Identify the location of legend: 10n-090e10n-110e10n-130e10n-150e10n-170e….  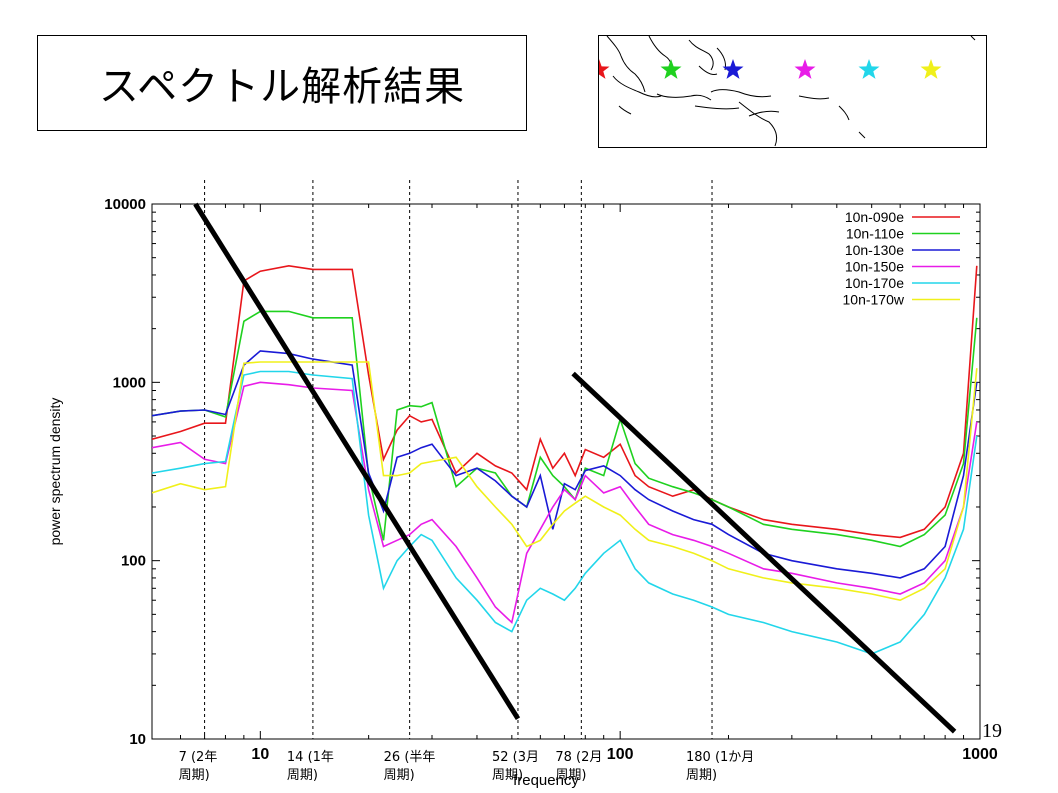
(901, 258).